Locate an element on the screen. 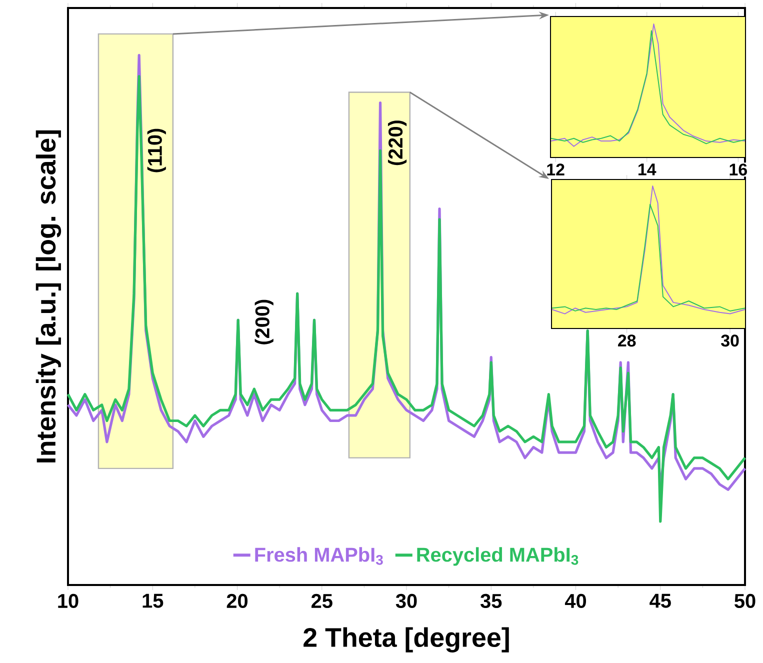 This screenshot has height=663, width=763. x-tick-label: 12 is located at coordinates (555, 170).